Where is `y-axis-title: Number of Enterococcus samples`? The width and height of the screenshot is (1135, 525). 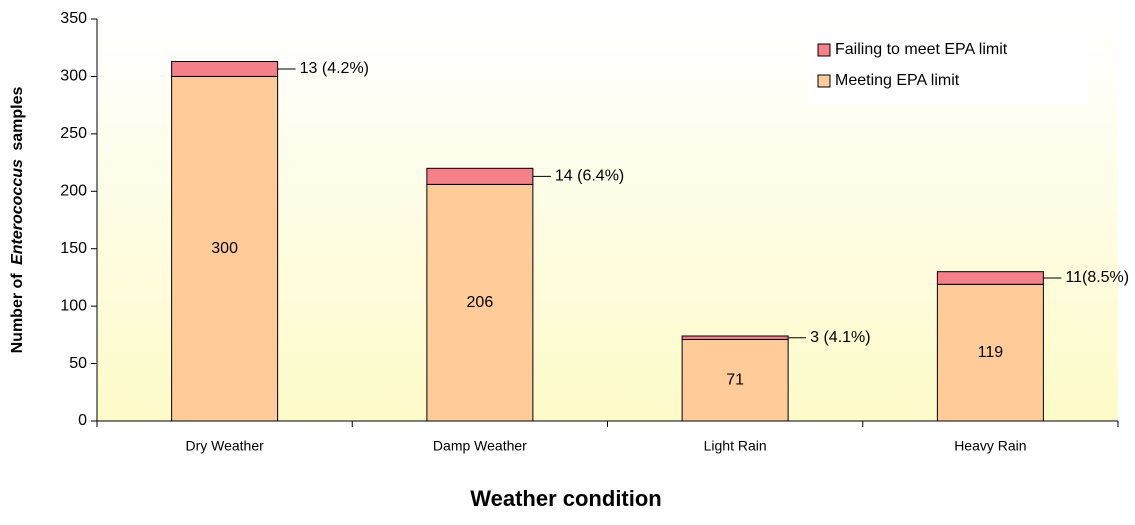
y-axis-title: Number of Enterococcus samples is located at coordinates (17, 220).